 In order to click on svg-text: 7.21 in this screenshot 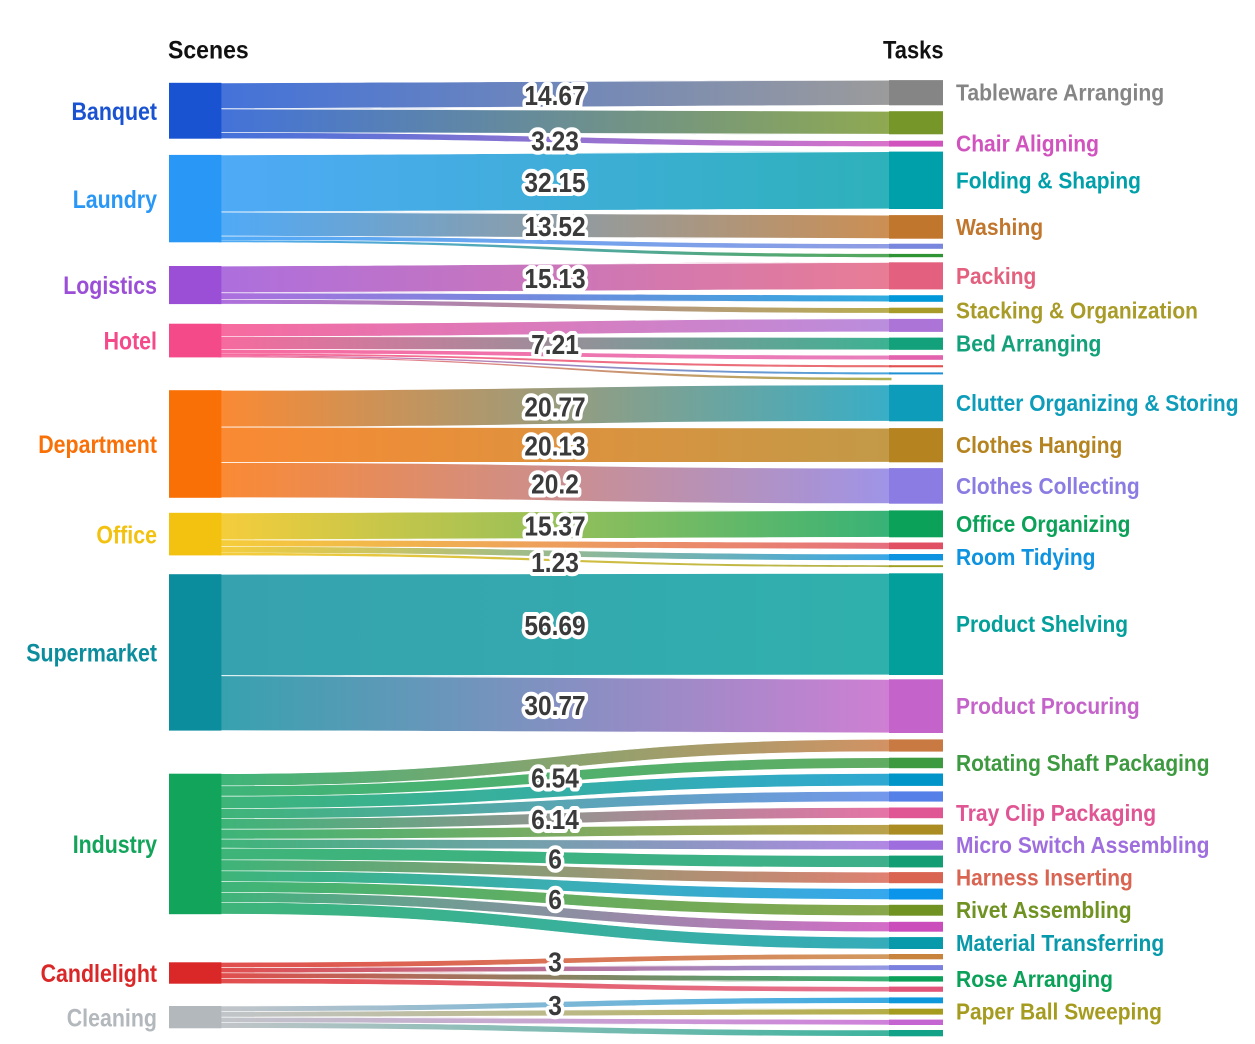, I will do `click(555, 344)`.